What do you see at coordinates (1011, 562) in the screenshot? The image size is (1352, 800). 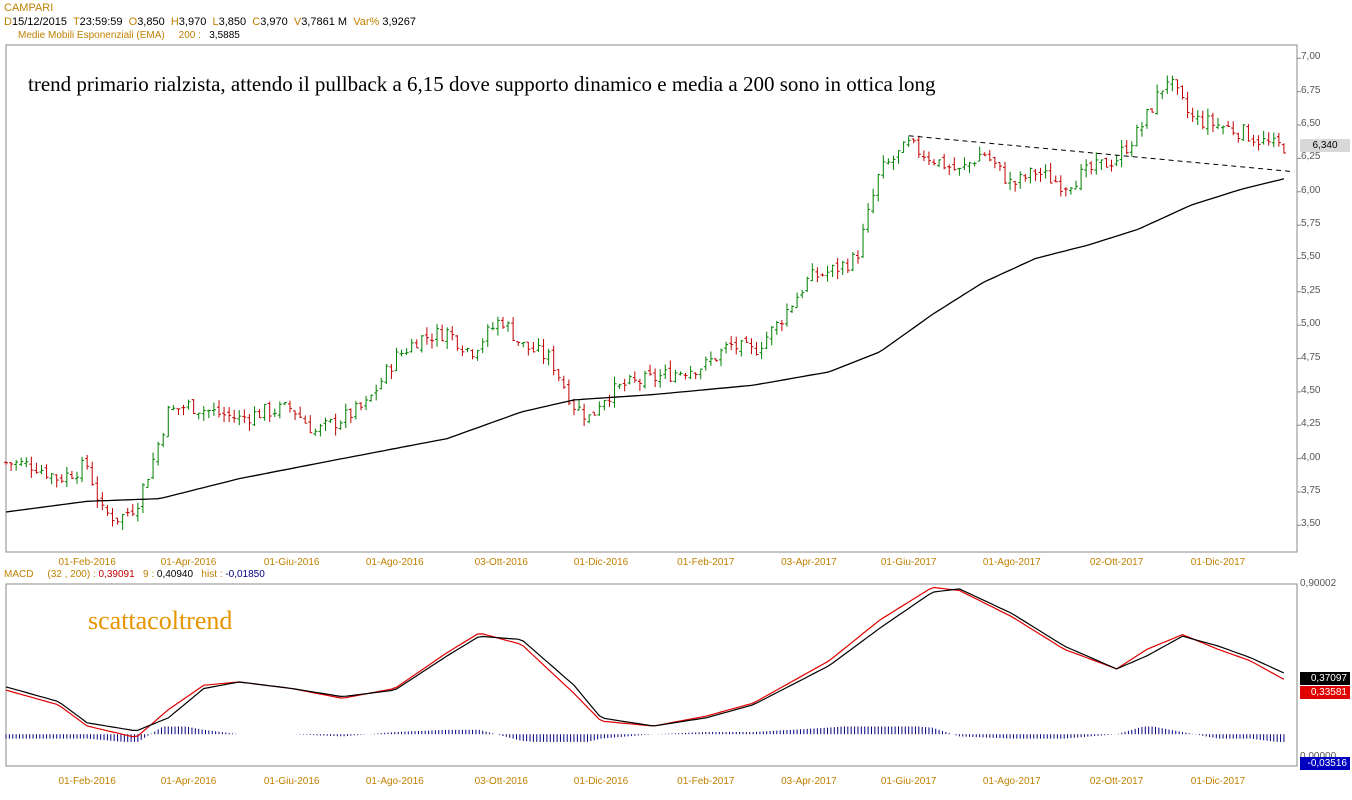 I see `x-tick-label: 01-Ago-2017` at bounding box center [1011, 562].